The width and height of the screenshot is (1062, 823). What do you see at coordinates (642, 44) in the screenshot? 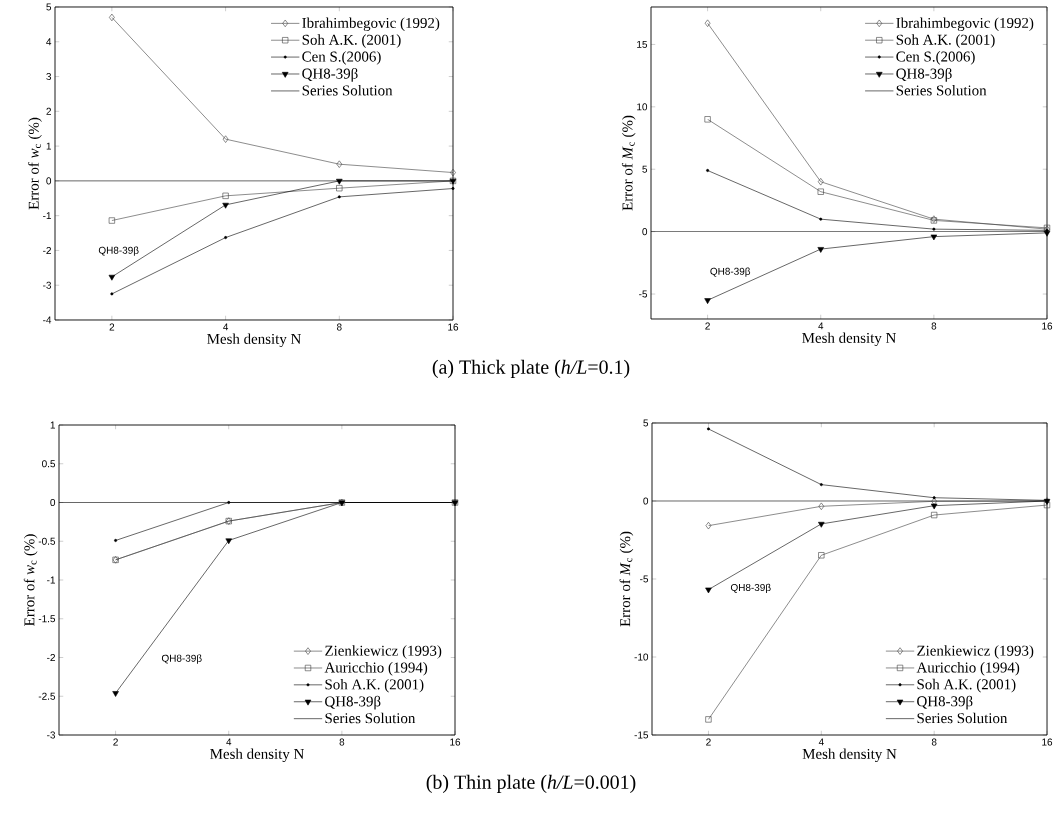
I see `y-tick-label: 15` at bounding box center [642, 44].